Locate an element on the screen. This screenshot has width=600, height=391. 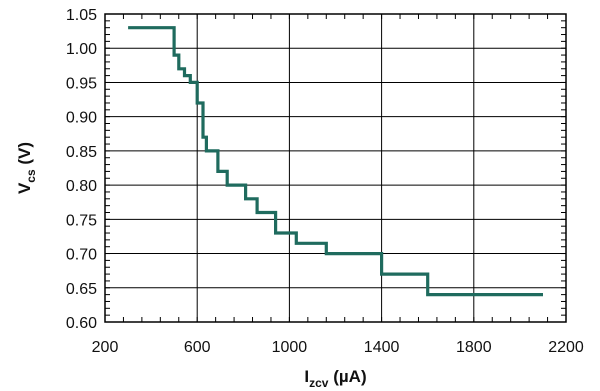
x-axis-label-main: I is located at coordinates (306, 376).